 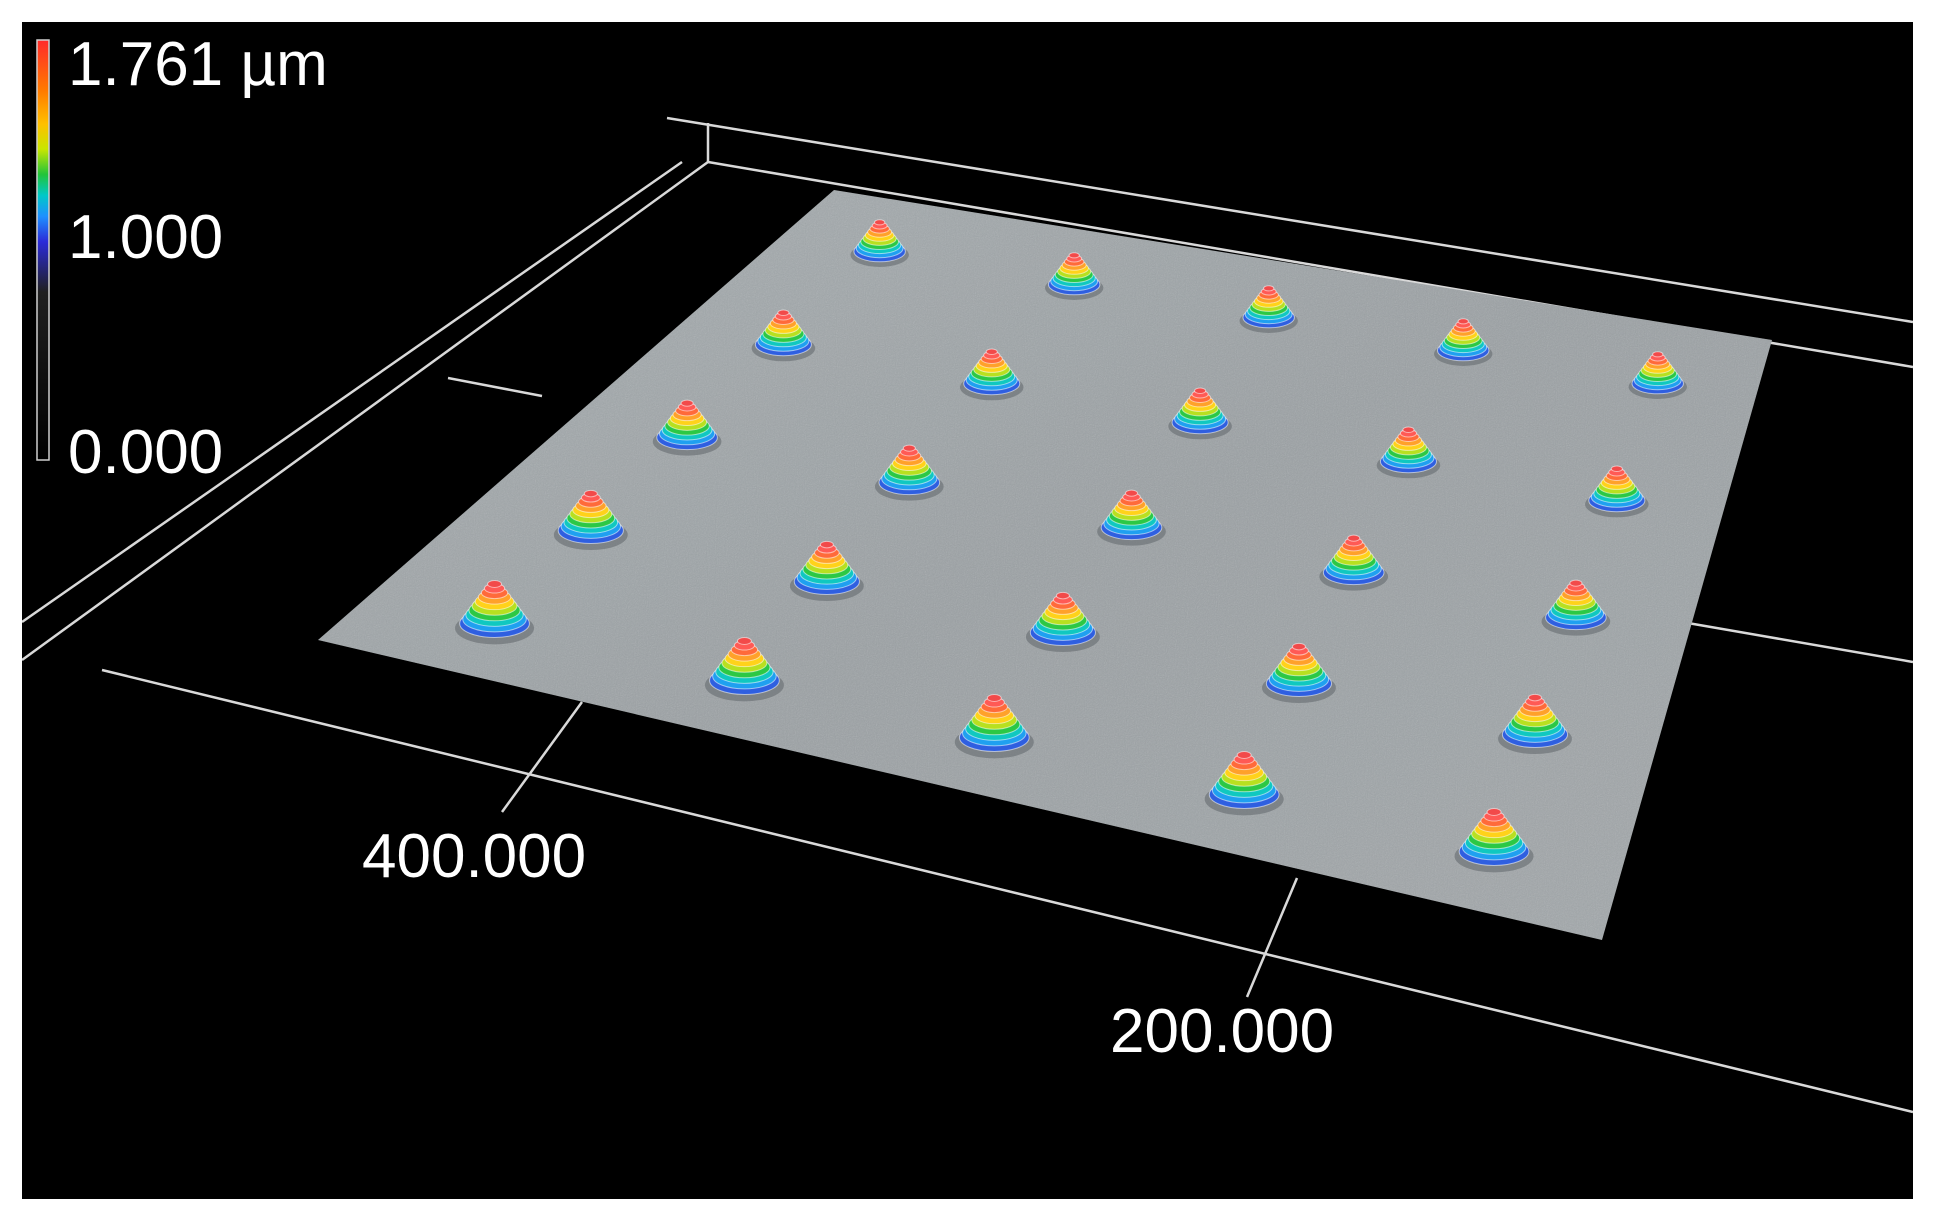 What do you see at coordinates (352, 392) in the screenshot?
I see `box-edge-left-top` at bounding box center [352, 392].